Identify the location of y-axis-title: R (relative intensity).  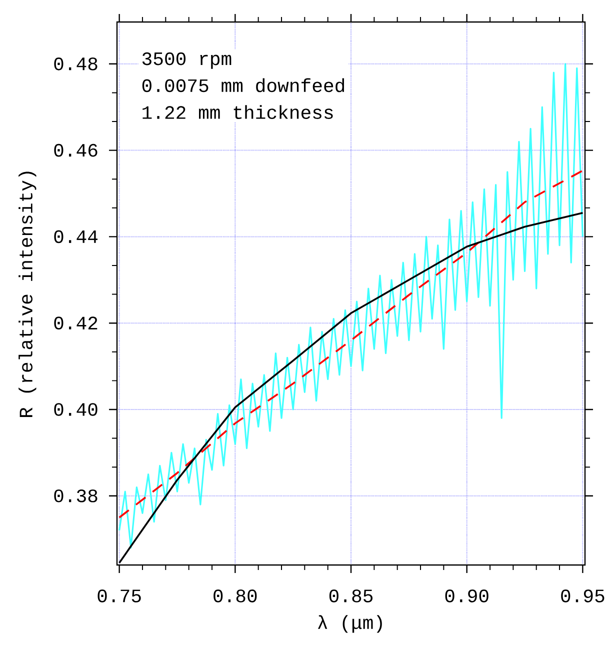
(27, 294).